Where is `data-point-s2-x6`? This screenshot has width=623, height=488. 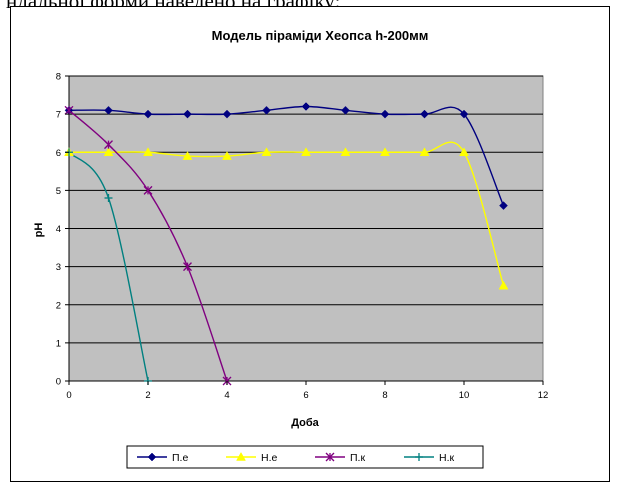 data-point-s2-x6 is located at coordinates (306, 151).